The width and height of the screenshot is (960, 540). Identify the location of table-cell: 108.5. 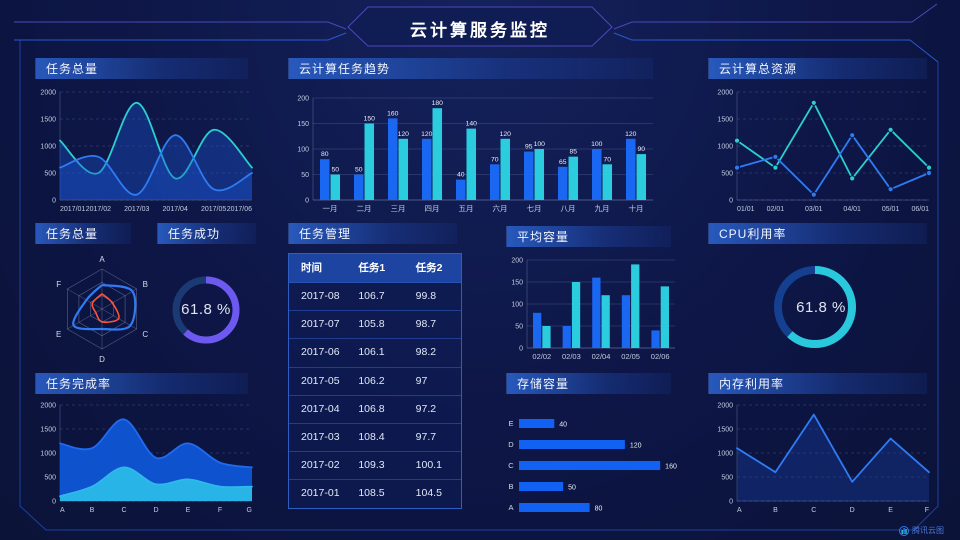
(371, 493).